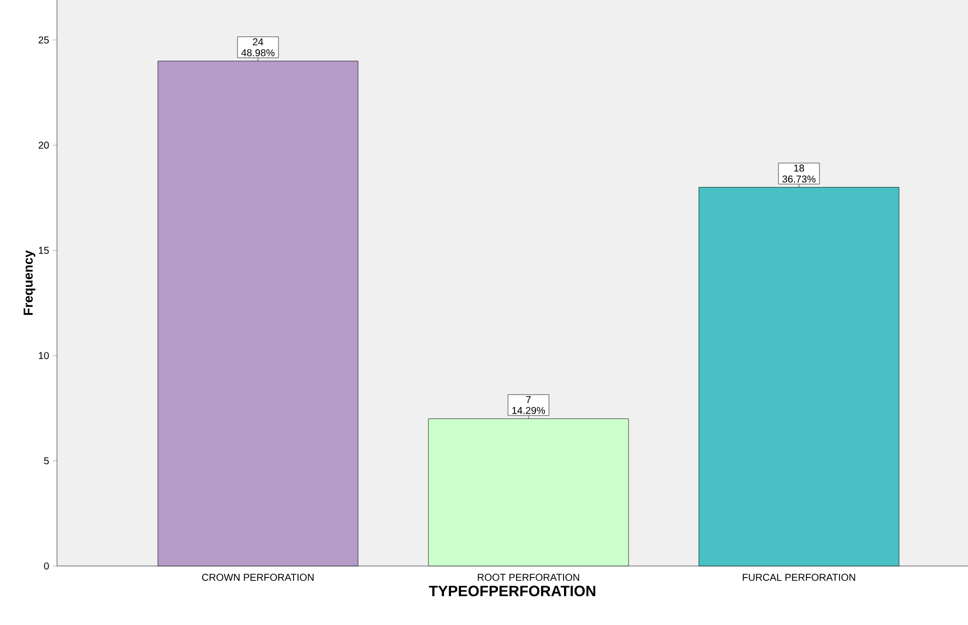 The width and height of the screenshot is (968, 625). Describe the element at coordinates (529, 577) in the screenshot. I see `x-tick-label: ROOT PERFORATION` at that location.